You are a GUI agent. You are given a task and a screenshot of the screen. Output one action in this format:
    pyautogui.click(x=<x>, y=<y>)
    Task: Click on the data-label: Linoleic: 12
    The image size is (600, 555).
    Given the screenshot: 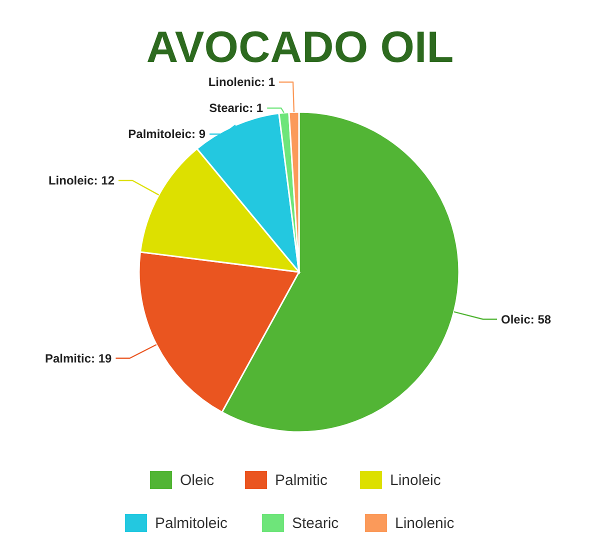 What is the action you would take?
    pyautogui.click(x=81, y=180)
    